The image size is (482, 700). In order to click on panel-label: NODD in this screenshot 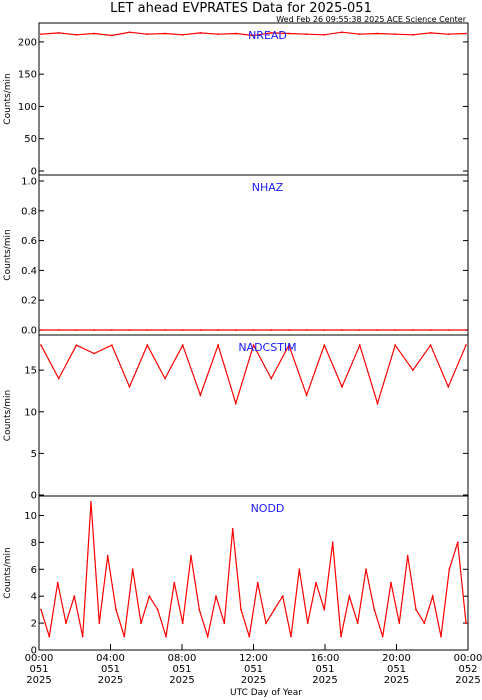, I will do `click(268, 508)`.